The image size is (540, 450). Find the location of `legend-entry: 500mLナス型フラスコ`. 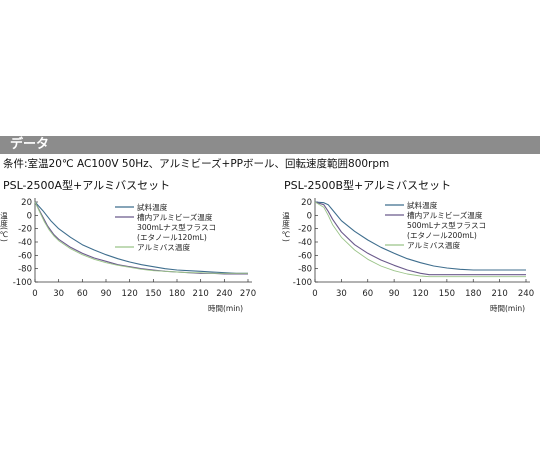

legend-entry: 500mLナス型フラスコ is located at coordinates (446, 225).